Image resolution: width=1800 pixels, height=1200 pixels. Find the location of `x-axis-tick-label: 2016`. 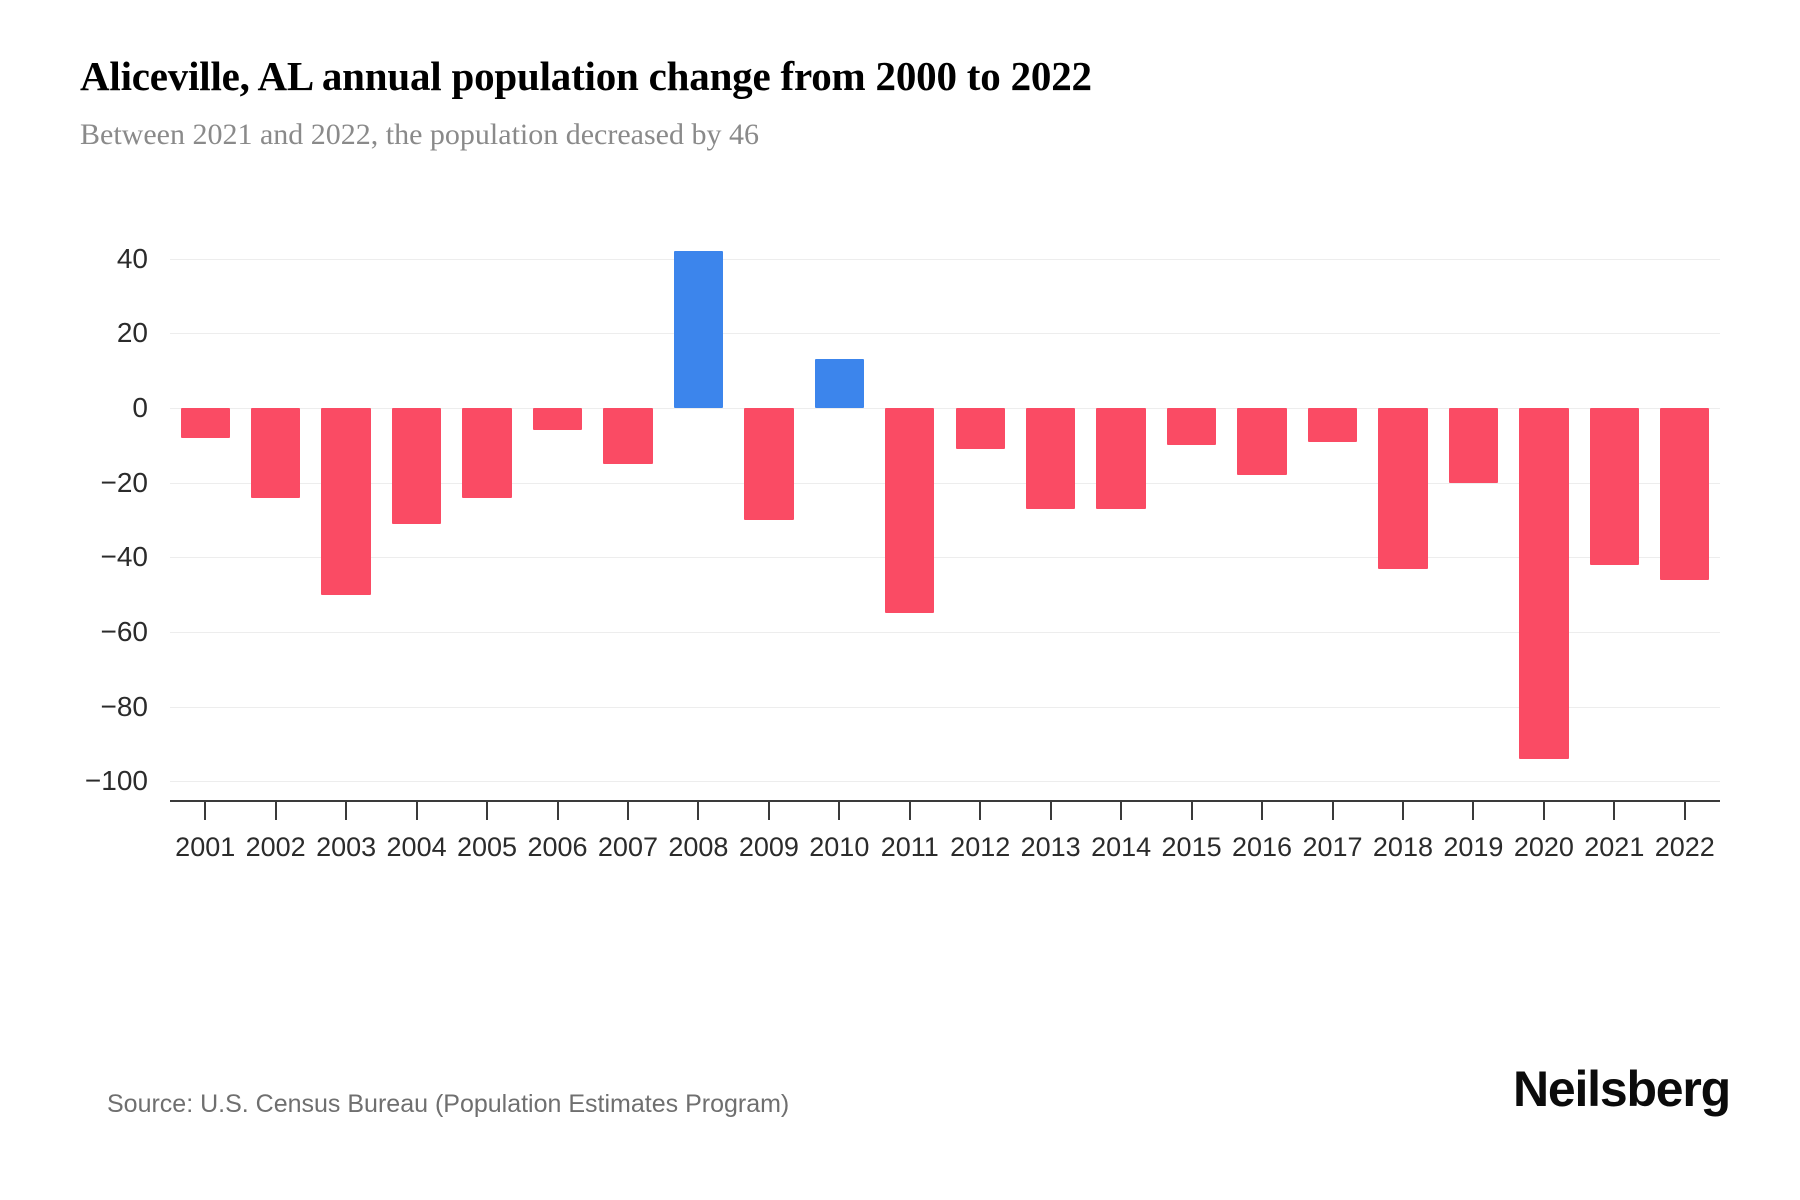

x-axis-tick-label: 2016 is located at coordinates (1262, 847).